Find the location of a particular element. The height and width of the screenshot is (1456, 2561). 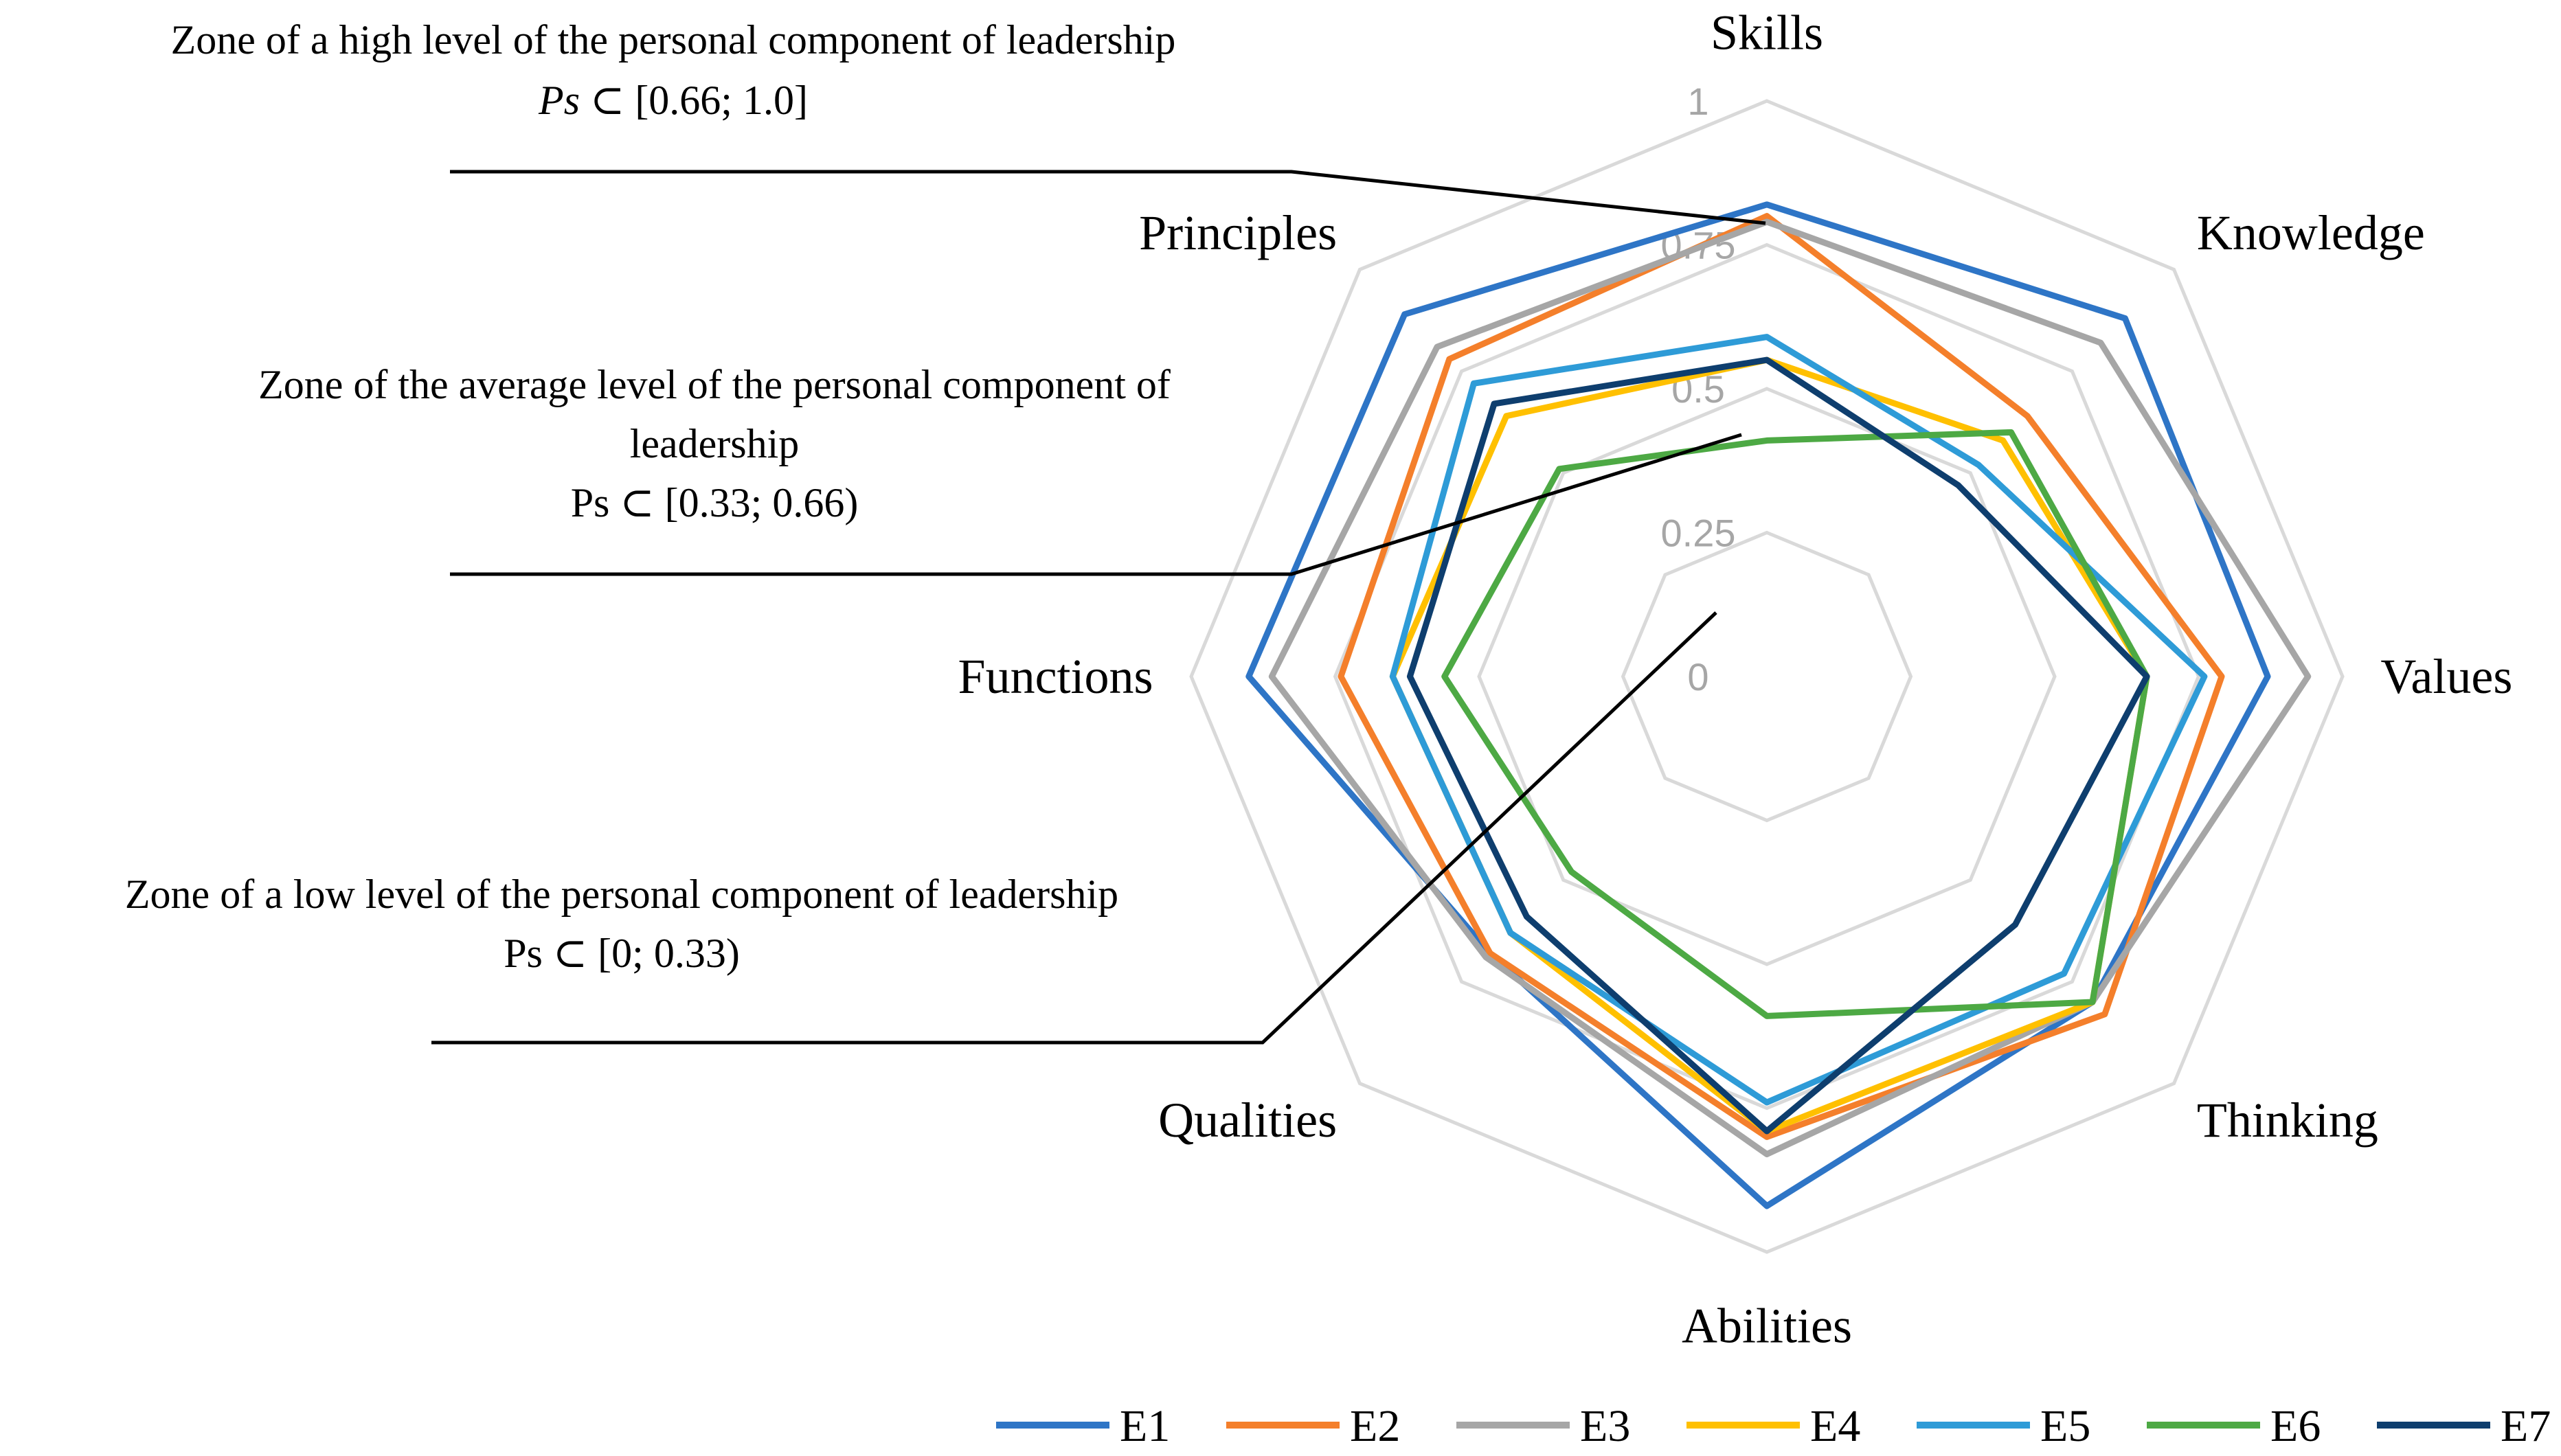

legend-item-e7: E7 is located at coordinates (2464, 1426).